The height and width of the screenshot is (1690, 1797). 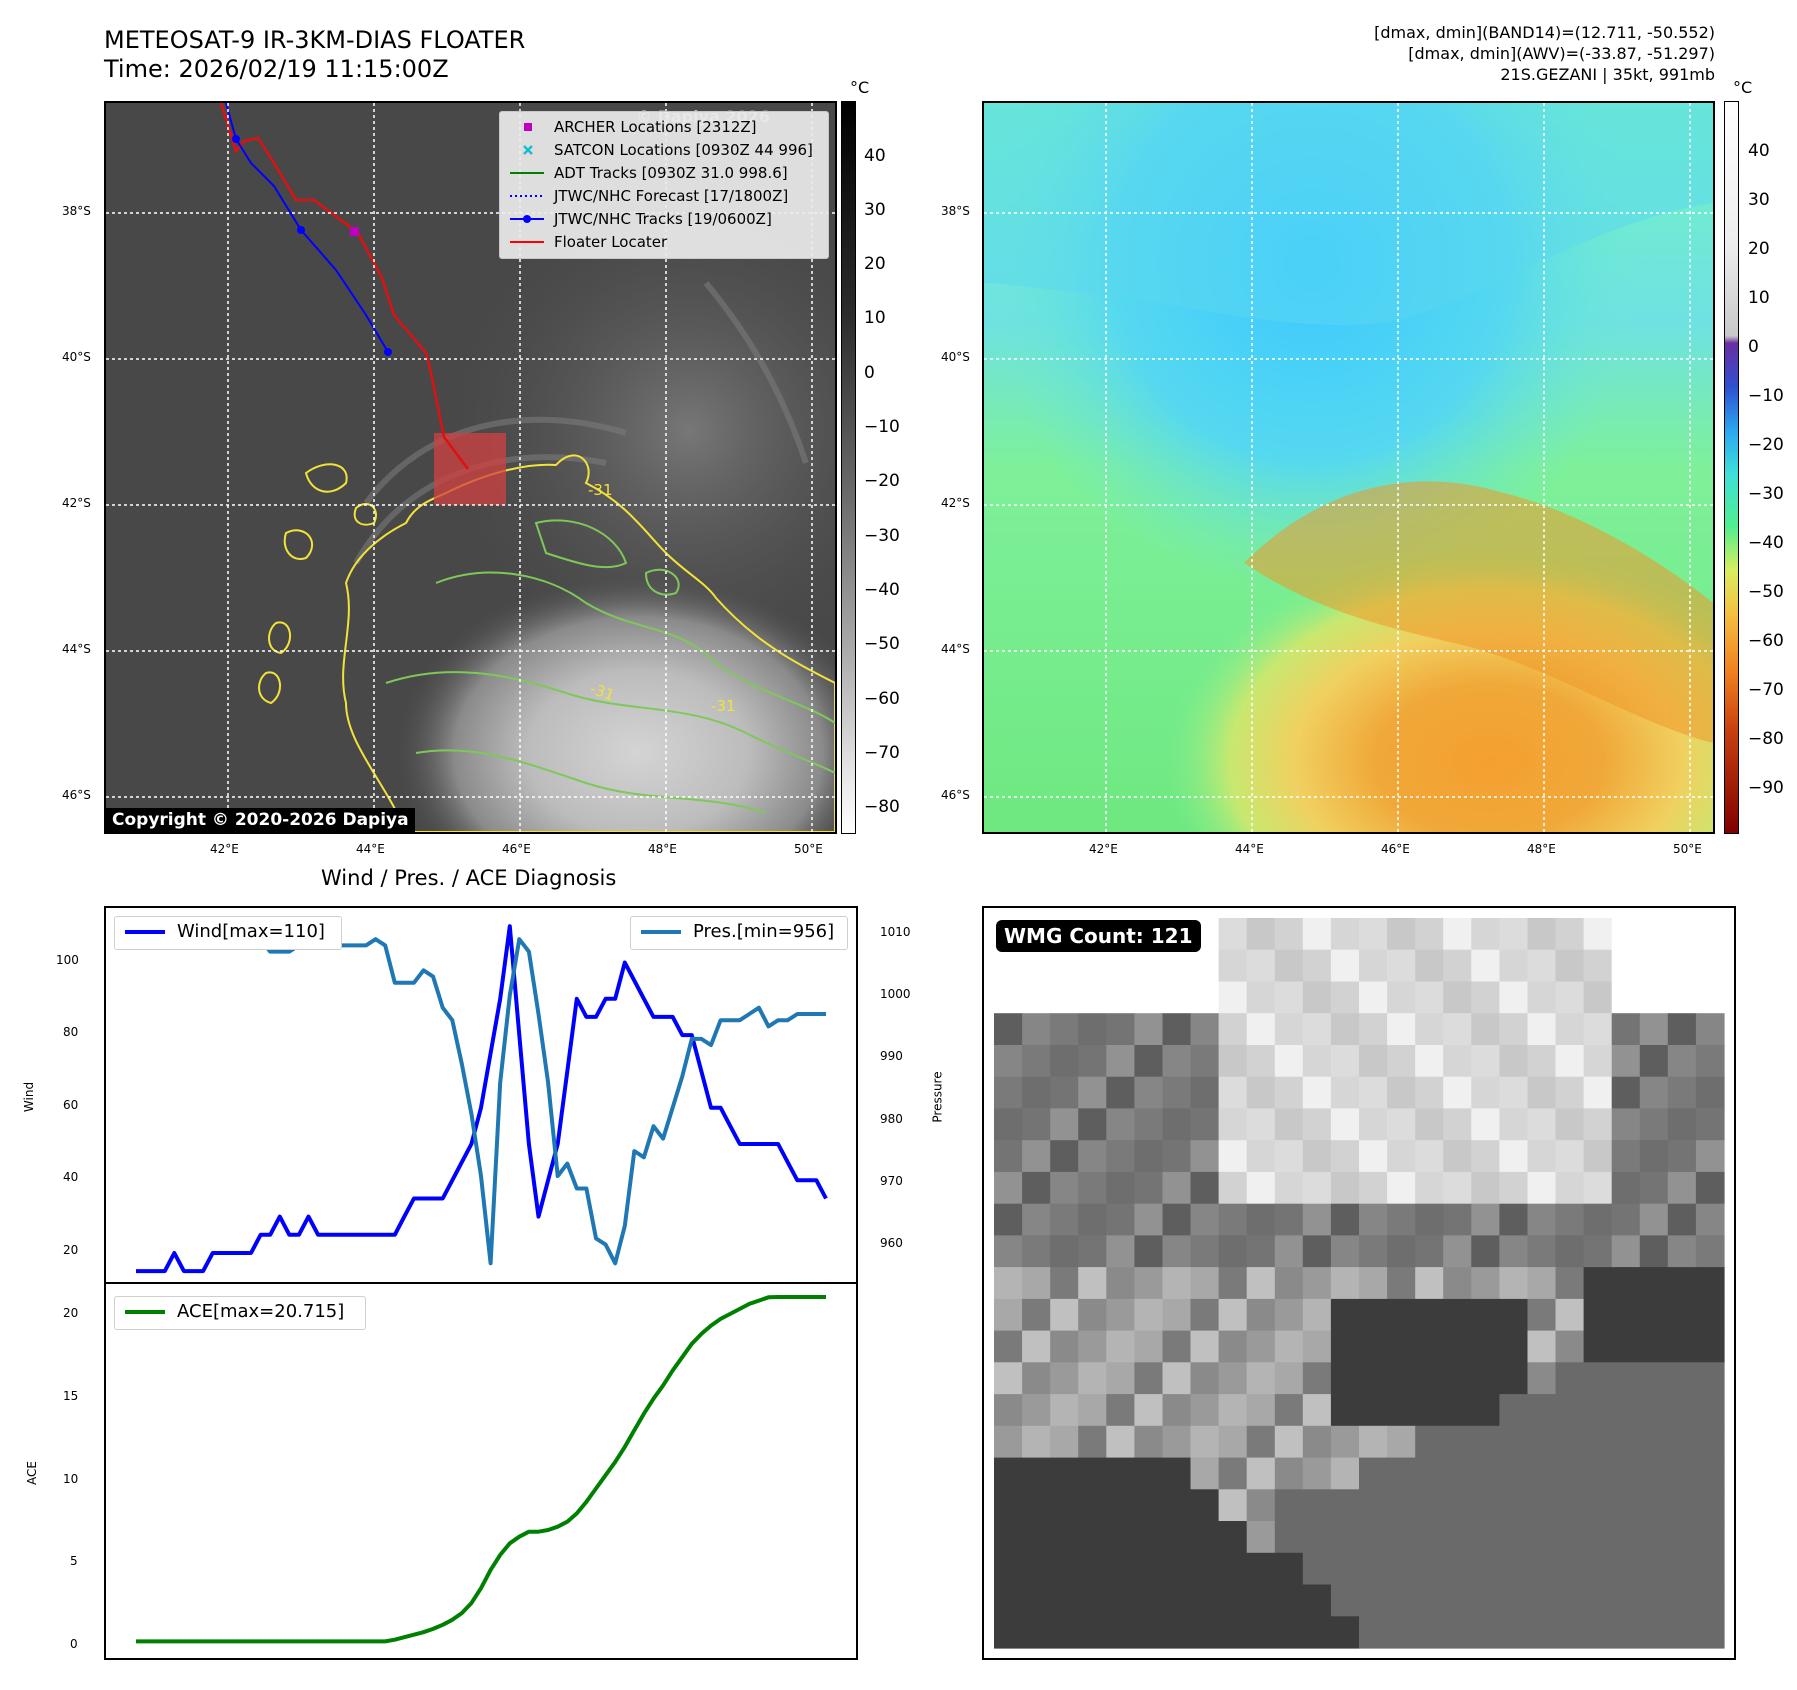 I want to click on pres-tick: 980, so click(x=891, y=1119).